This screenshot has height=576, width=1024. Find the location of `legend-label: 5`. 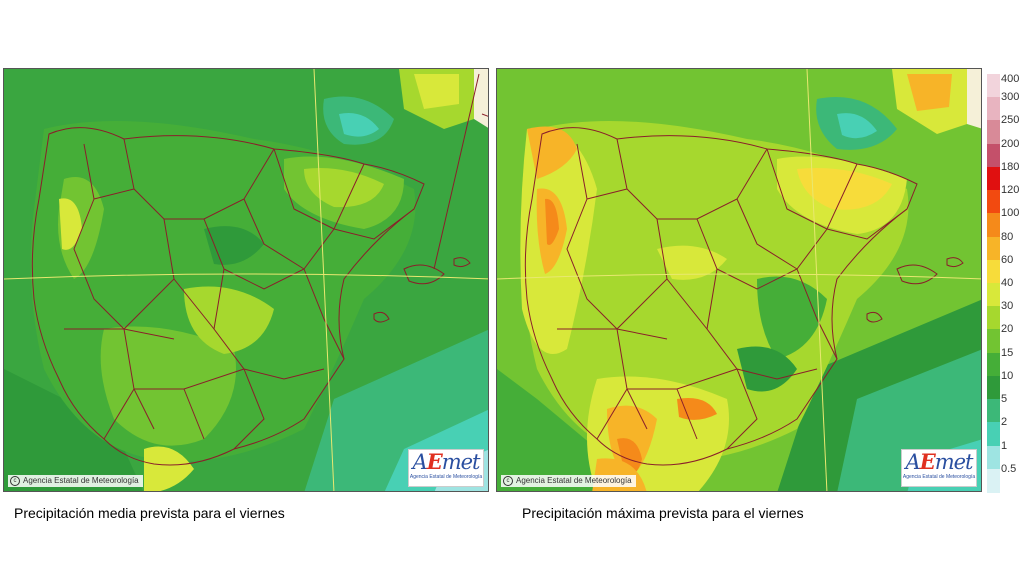

legend-label: 5 is located at coordinates (1004, 399).